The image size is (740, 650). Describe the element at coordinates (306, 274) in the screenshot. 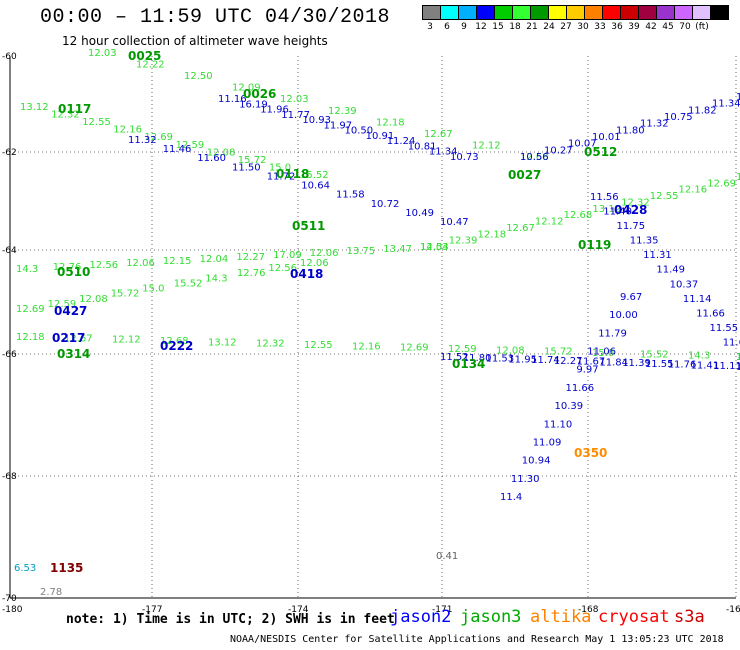

I see `pass-code: 0418` at that location.